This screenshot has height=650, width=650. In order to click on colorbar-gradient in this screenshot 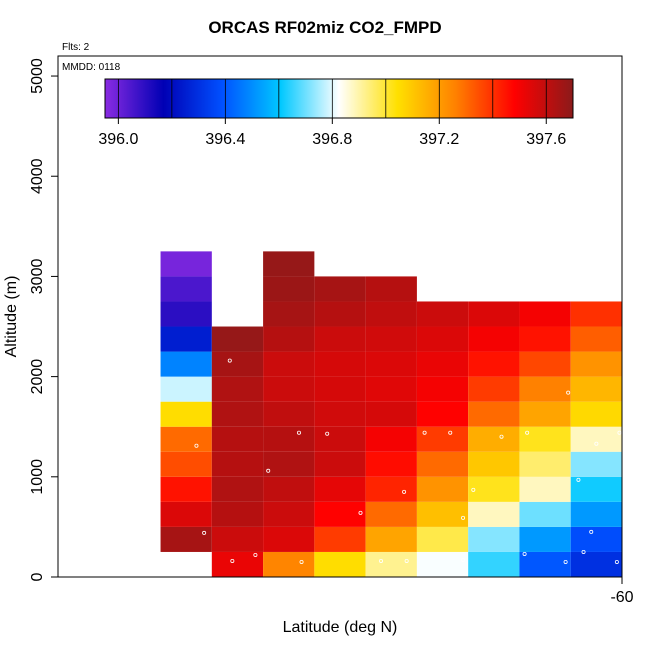, I will do `click(339, 98)`.